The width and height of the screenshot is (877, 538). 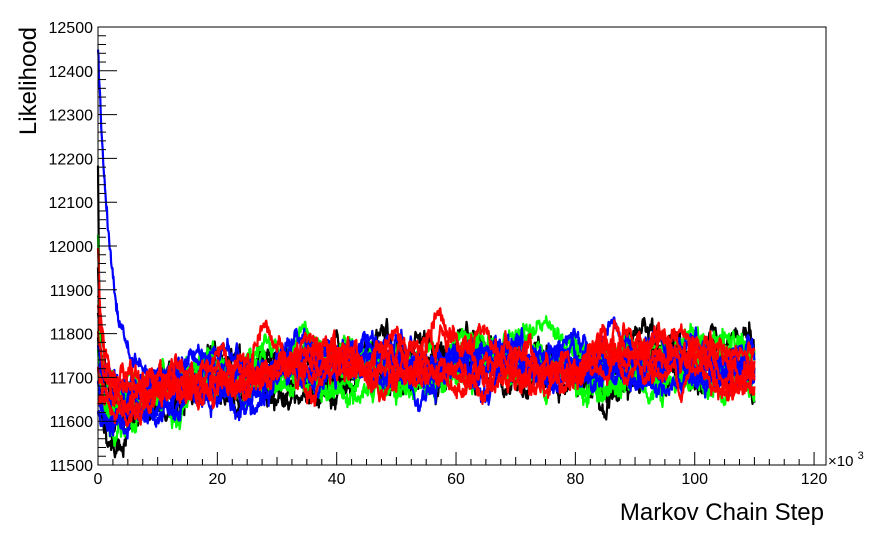 I want to click on x-axis-title: Markov Chain Step, so click(x=722, y=512).